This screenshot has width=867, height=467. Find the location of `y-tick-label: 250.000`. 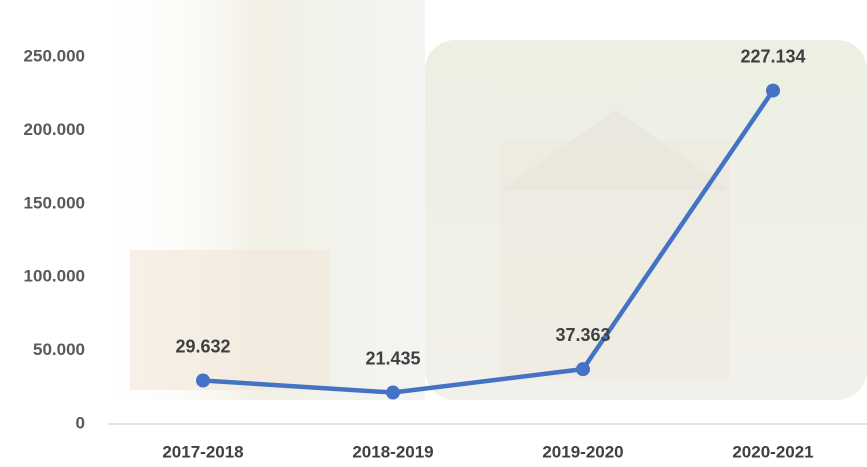

y-tick-label: 250.000 is located at coordinates (54, 55).